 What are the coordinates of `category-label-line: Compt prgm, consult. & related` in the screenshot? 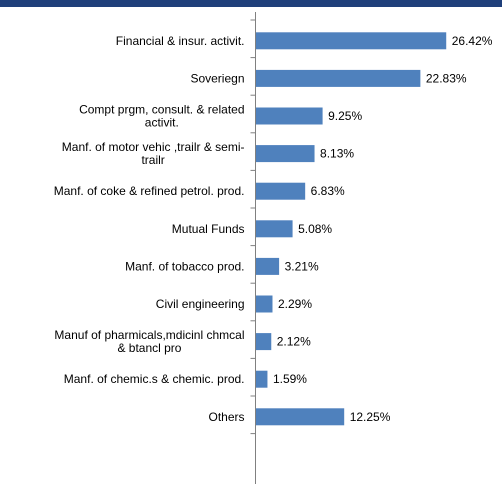 It's located at (161, 110).